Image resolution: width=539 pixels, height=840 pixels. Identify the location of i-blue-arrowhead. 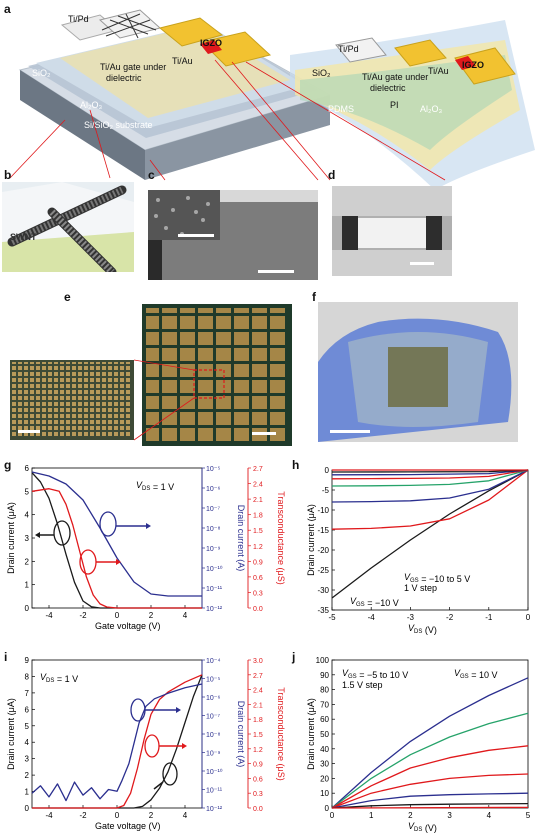
(178, 710).